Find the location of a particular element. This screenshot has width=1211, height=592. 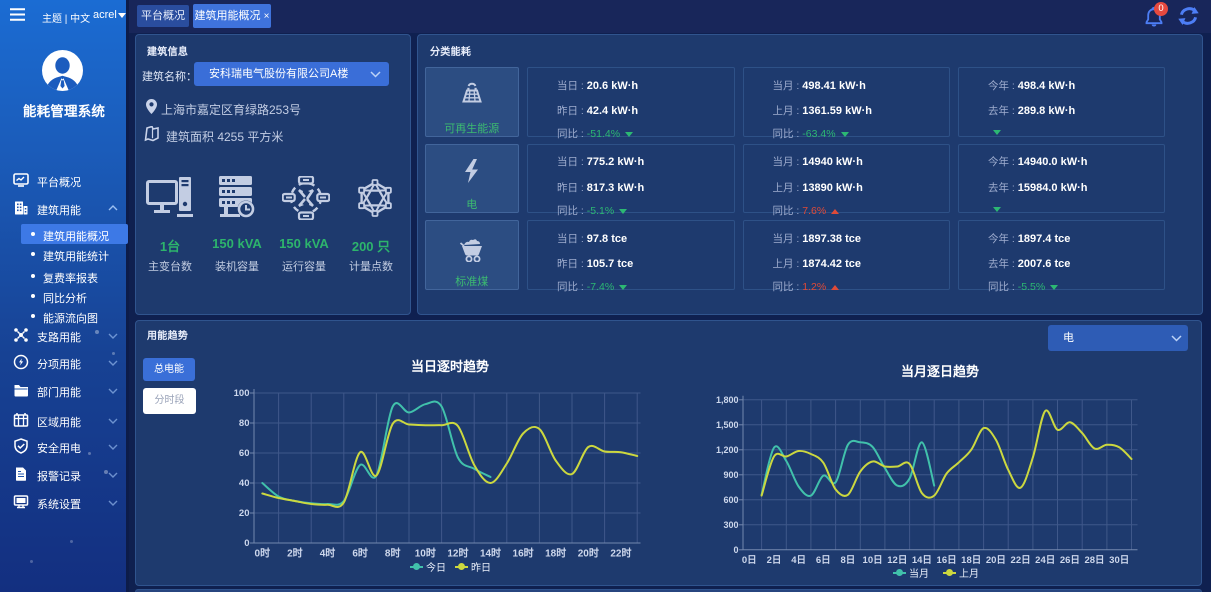

svg-text: 6日 is located at coordinates (823, 560).